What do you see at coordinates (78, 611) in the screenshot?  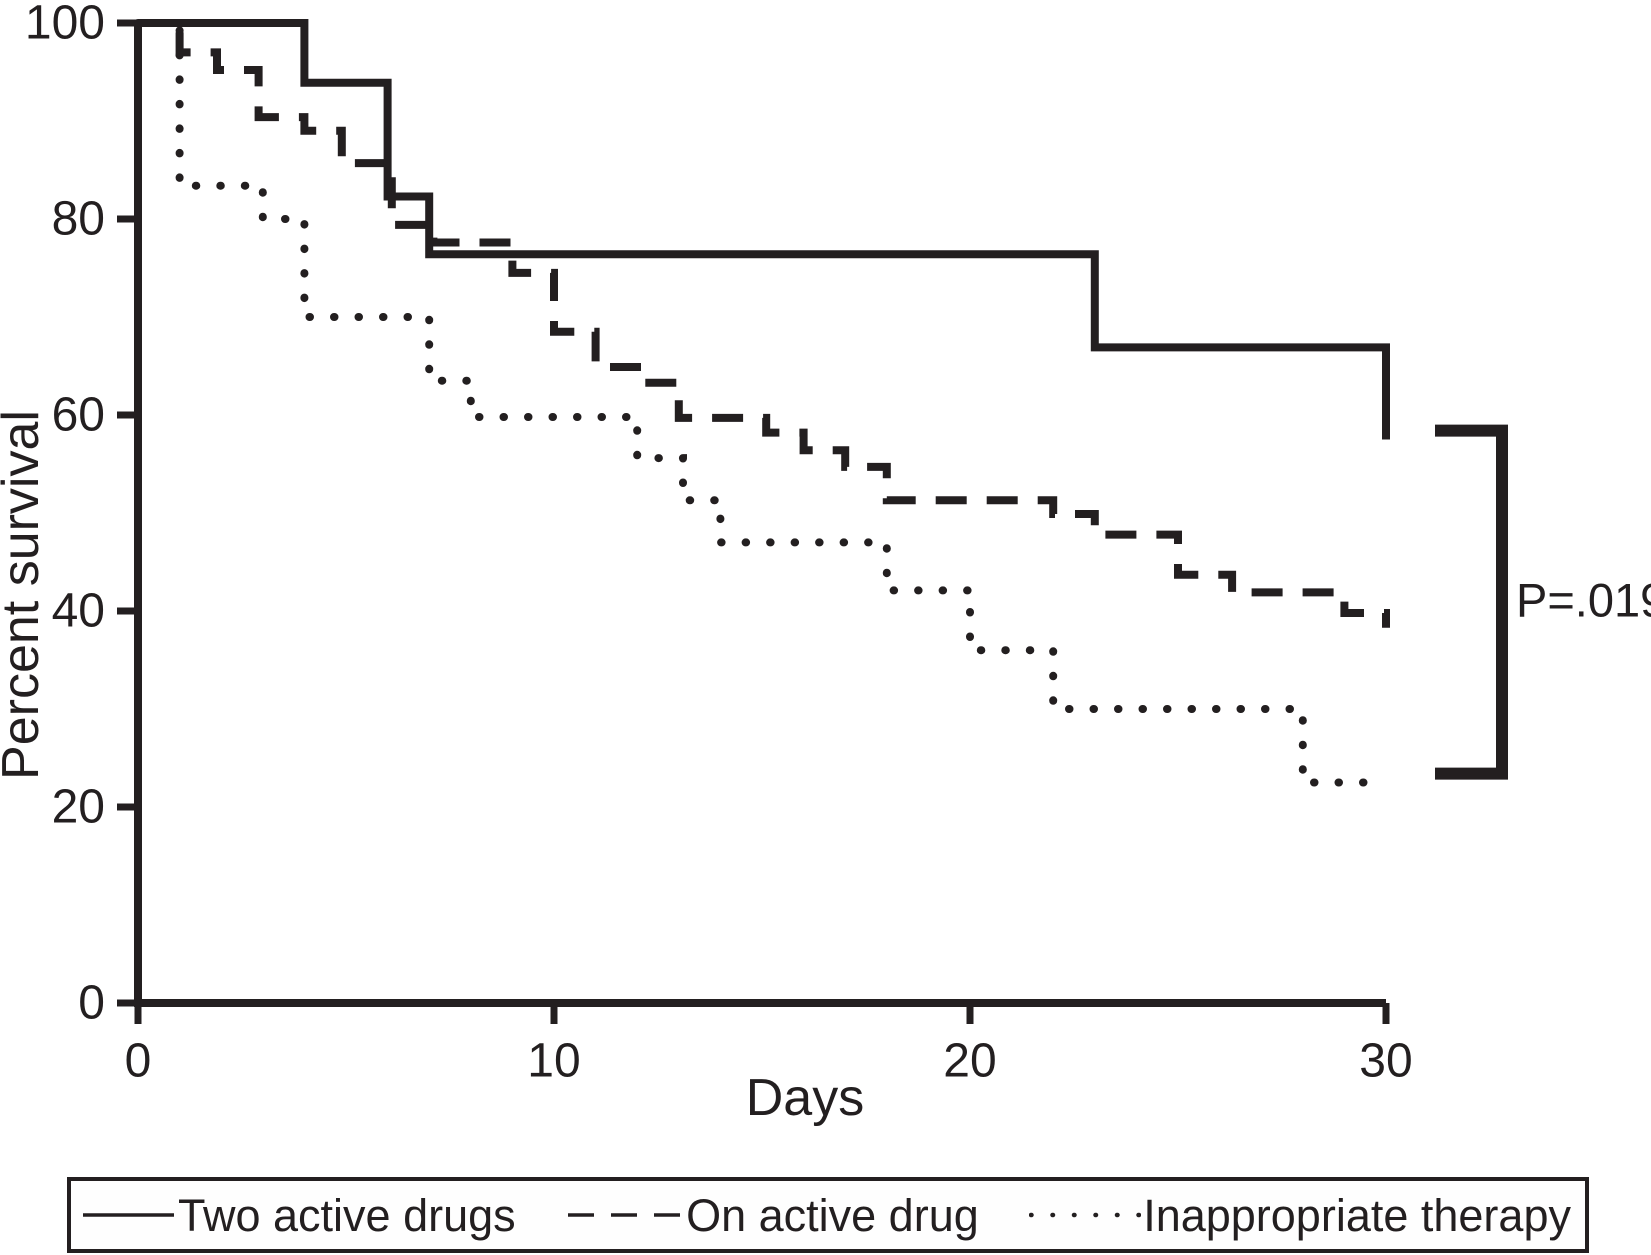 I see `y-tick-label: 40` at bounding box center [78, 611].